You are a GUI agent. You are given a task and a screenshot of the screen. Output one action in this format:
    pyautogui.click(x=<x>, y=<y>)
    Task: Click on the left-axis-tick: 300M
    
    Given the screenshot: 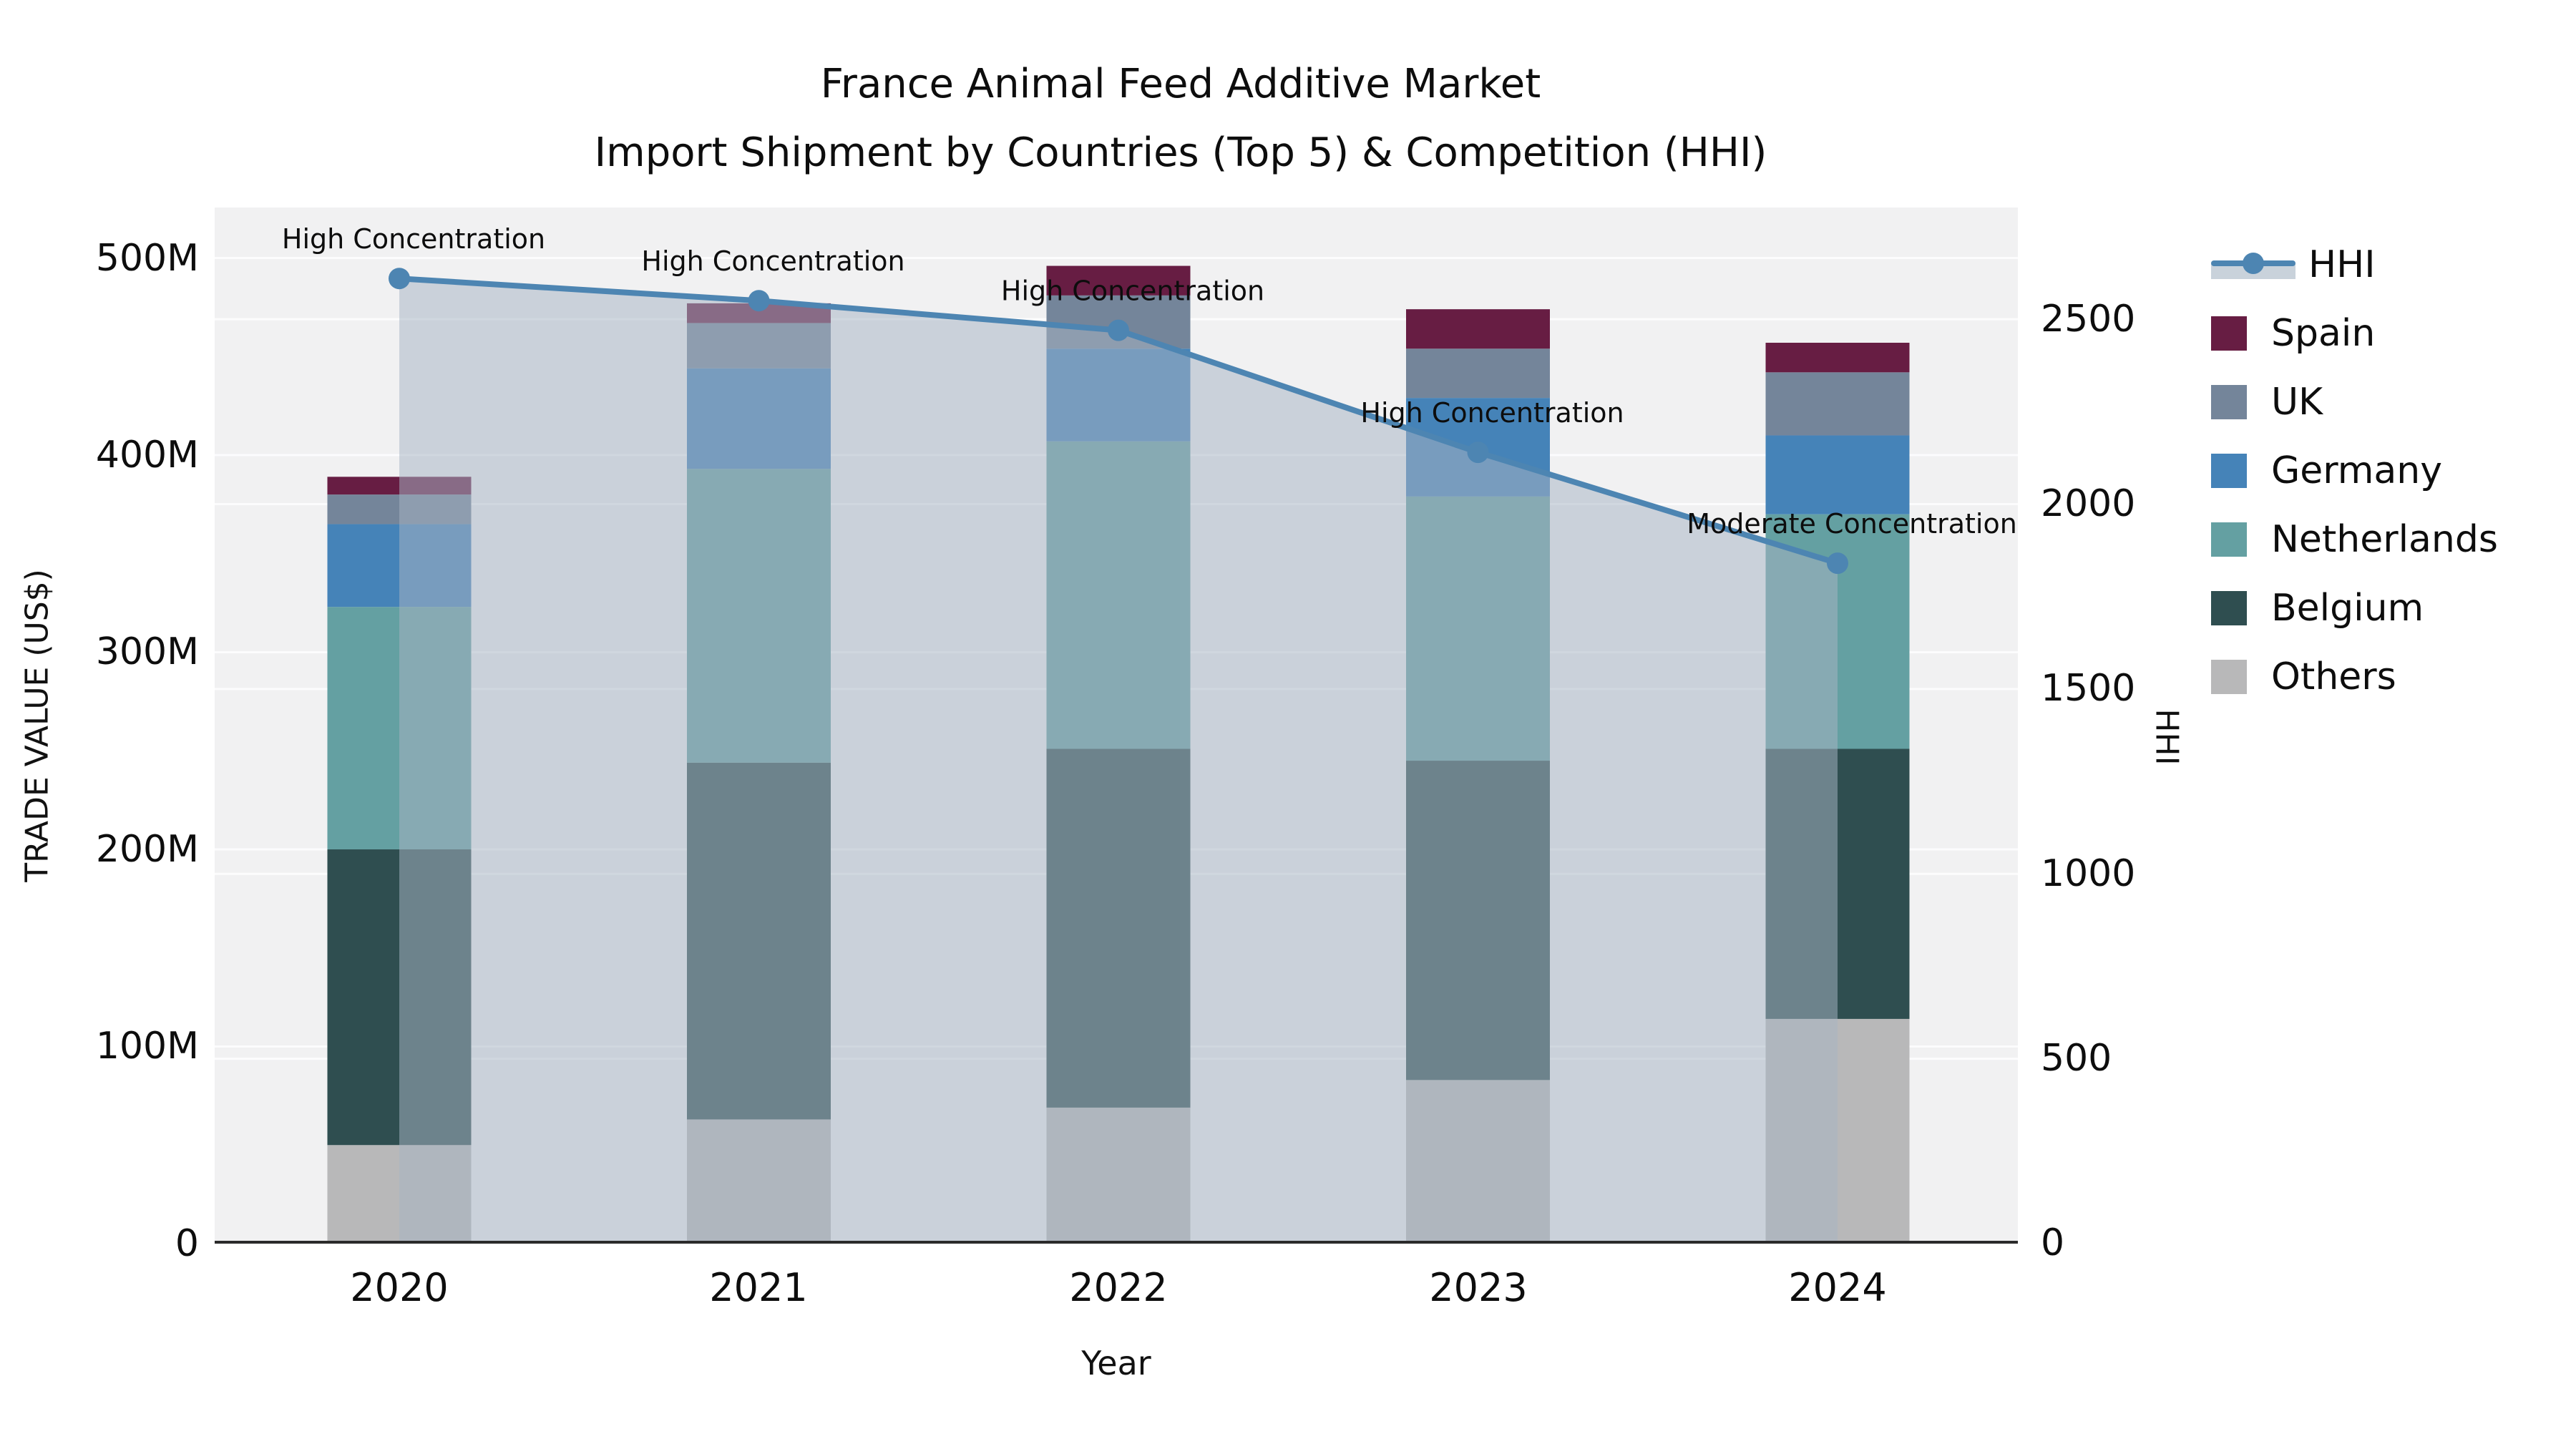 What is the action you would take?
    pyautogui.click(x=147, y=651)
    